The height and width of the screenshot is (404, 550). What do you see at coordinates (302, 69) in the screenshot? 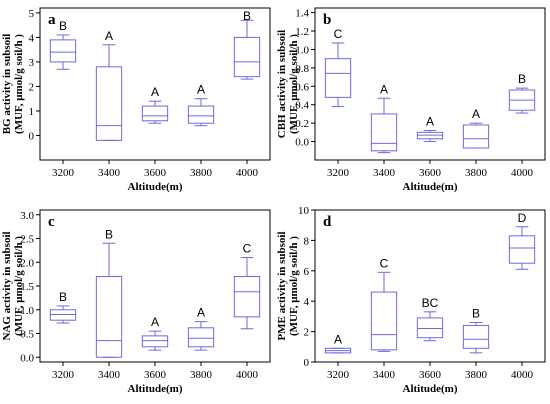
I see `y-tick-label: 0.8` at bounding box center [302, 69].